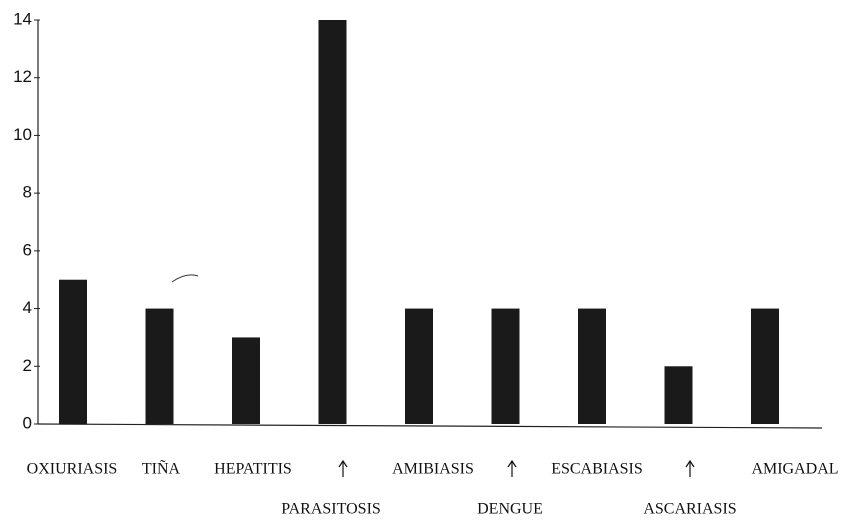 Image resolution: width=862 pixels, height=524 pixels. Describe the element at coordinates (689, 509) in the screenshot. I see `x-tick-label: ASCARIASIS` at that location.